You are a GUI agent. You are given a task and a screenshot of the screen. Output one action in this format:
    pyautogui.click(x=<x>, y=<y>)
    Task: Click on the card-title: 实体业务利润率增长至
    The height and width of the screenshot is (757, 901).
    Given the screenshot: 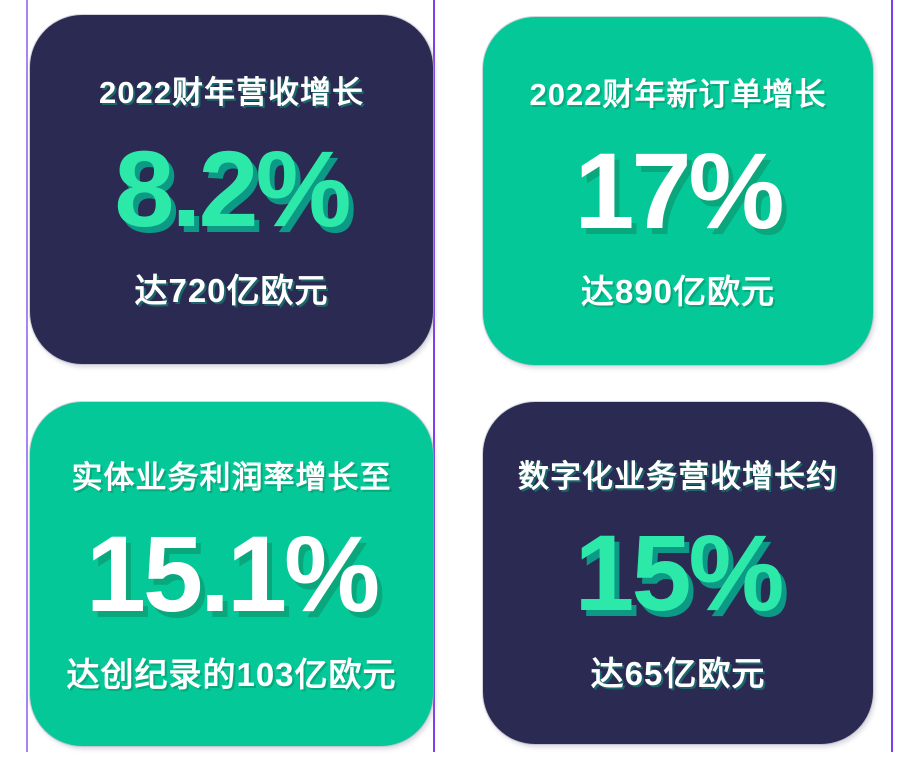 What is the action you would take?
    pyautogui.click(x=231, y=477)
    